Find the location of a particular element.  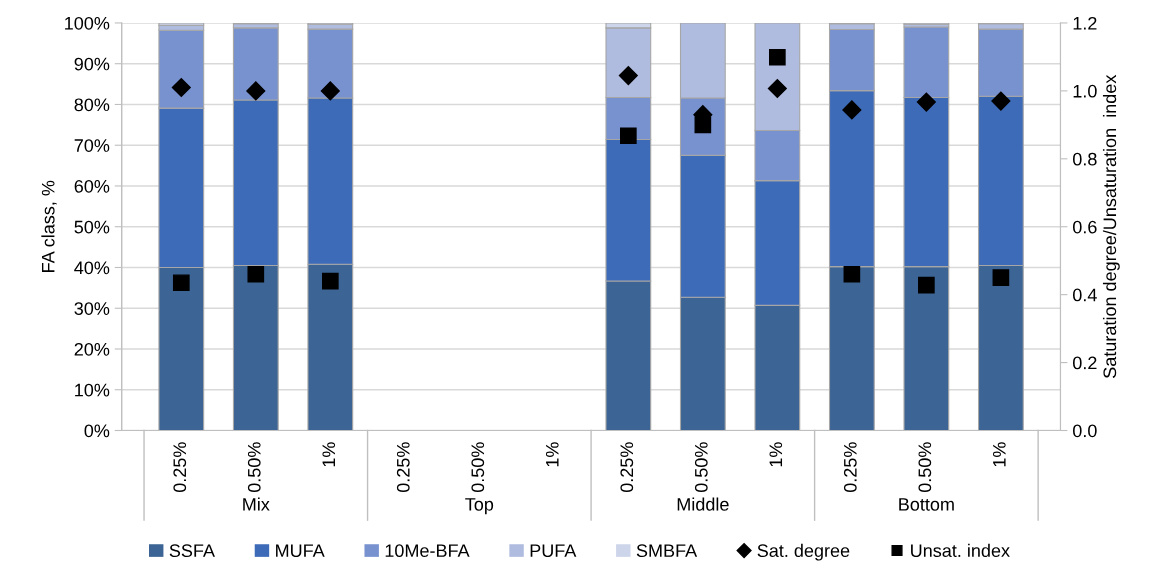

y-tick-label: 80% is located at coordinates (92, 105).